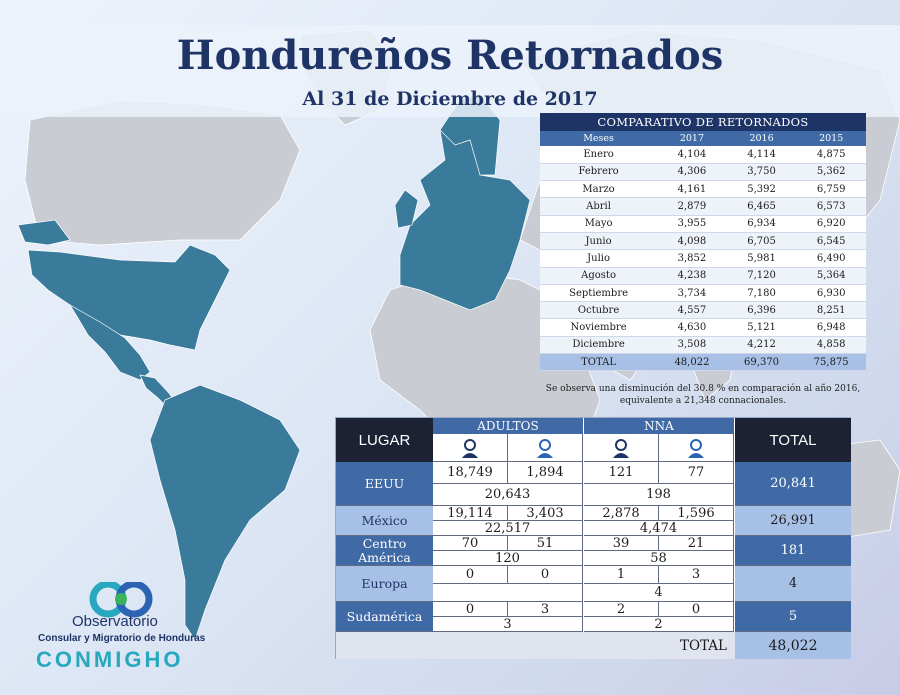  What do you see at coordinates (692, 241) in the screenshot?
I see `value-cell: 4,098` at bounding box center [692, 241].